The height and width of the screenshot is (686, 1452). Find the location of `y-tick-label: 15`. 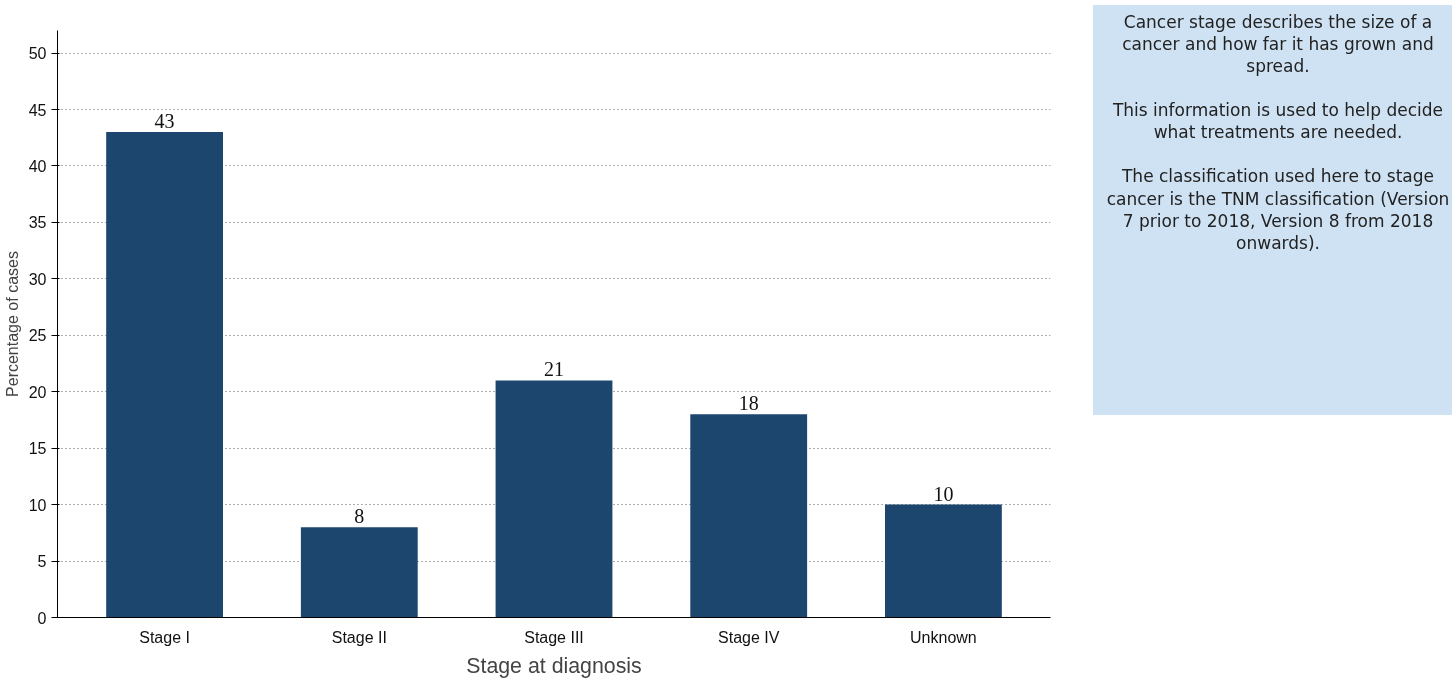

y-tick-label: 15 is located at coordinates (37, 449).